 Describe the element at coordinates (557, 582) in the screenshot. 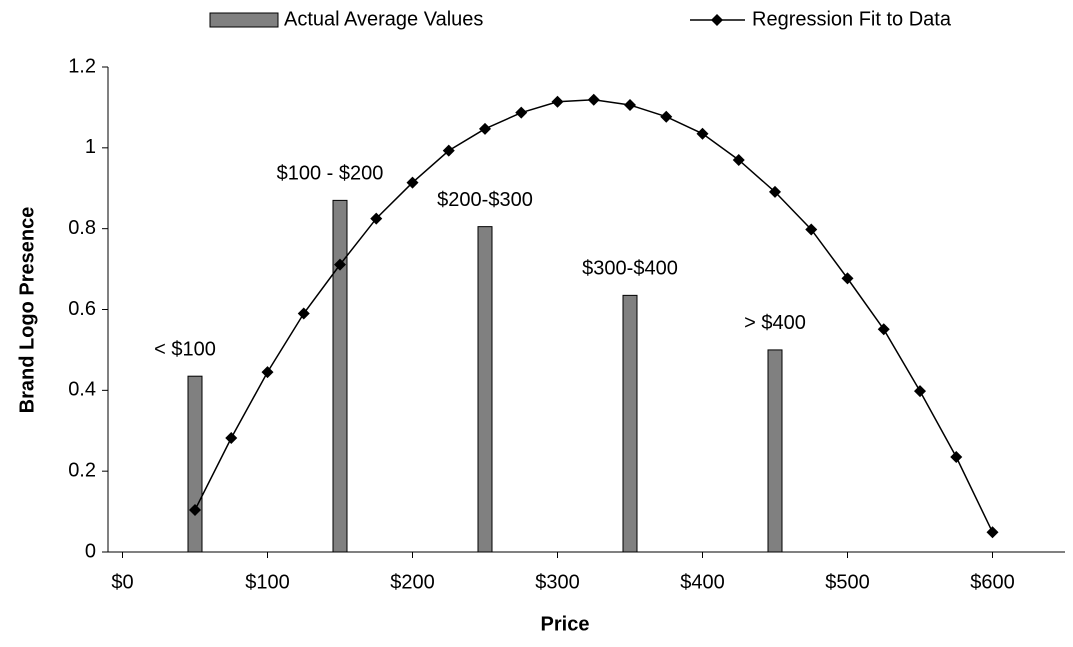

I see `x-tick-label: $300` at that location.